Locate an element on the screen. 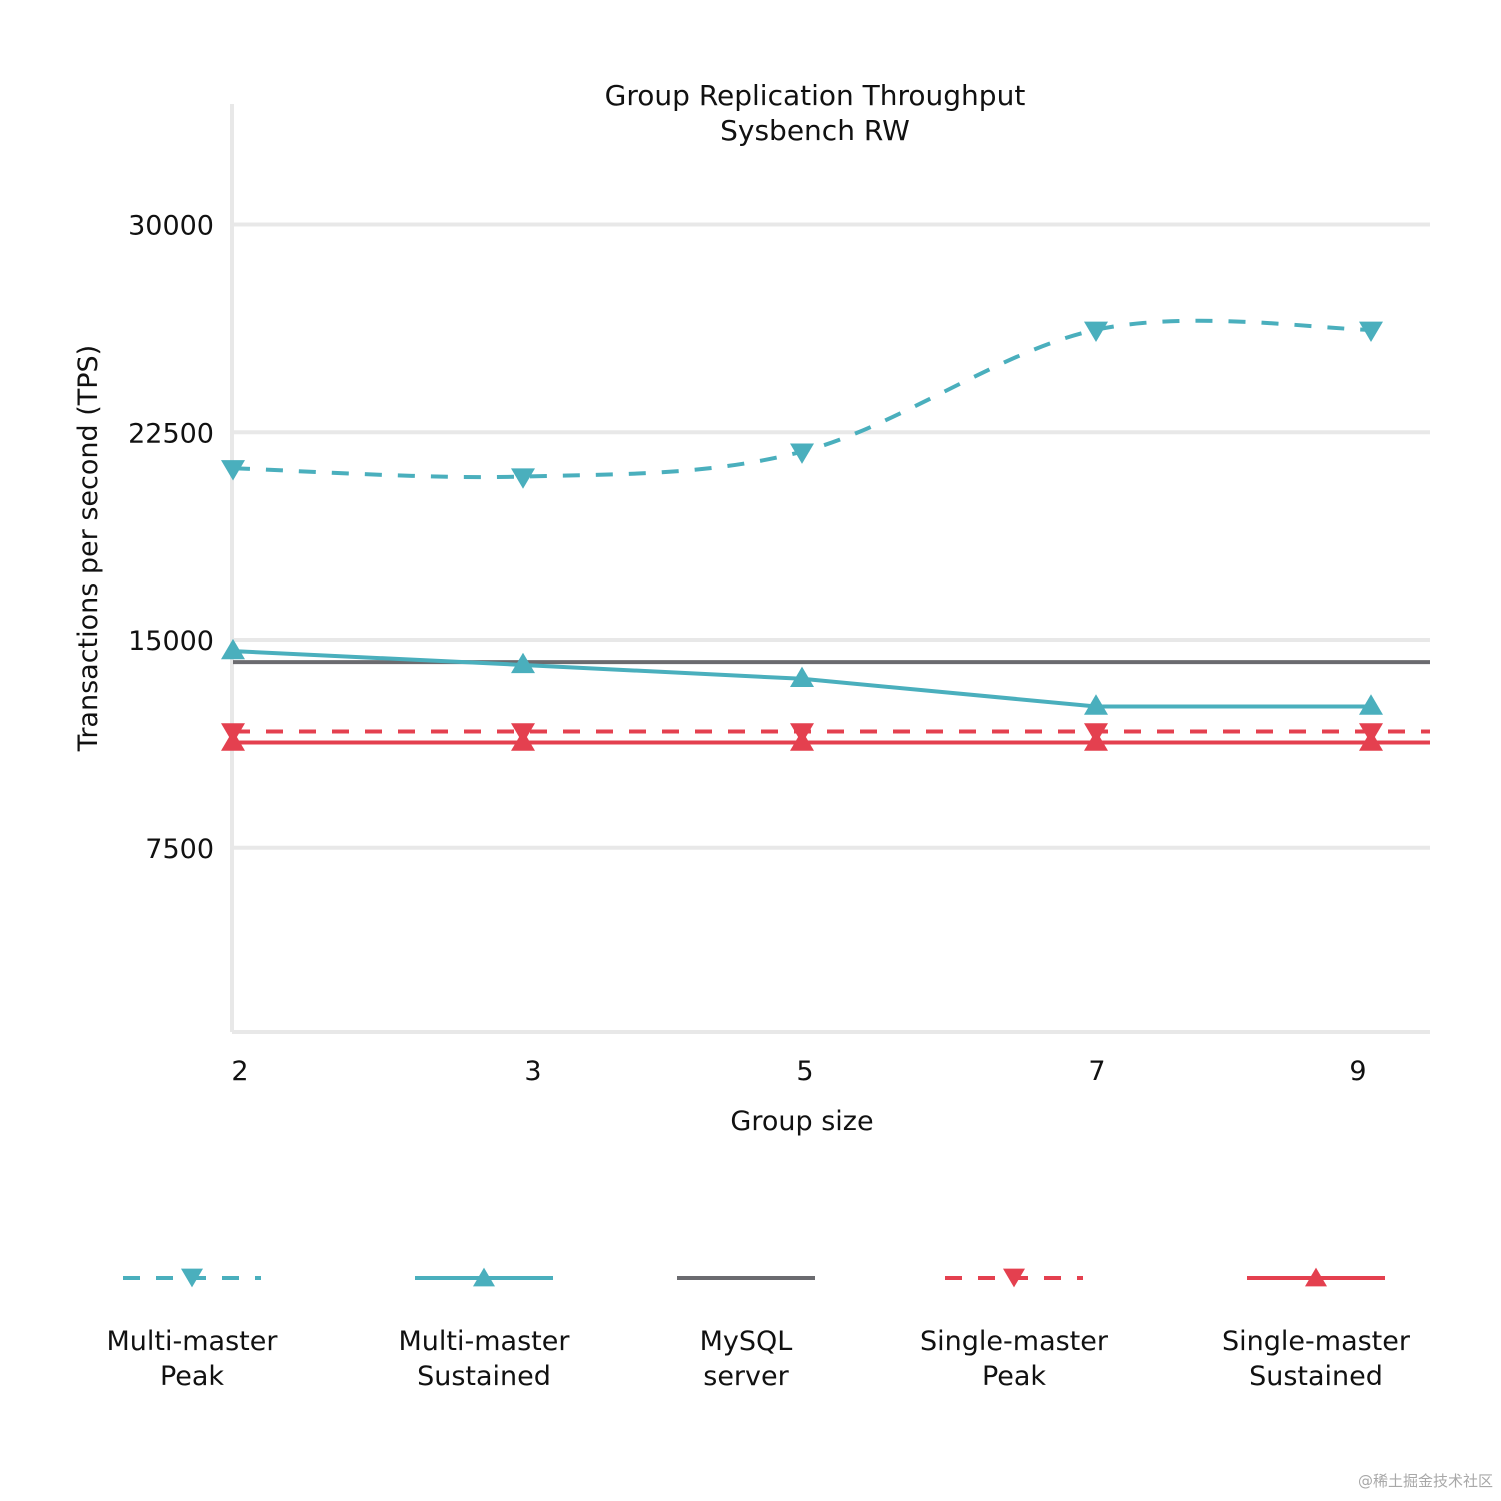 The width and height of the screenshot is (1501, 1501). chart-title: Group Replication Throughput is located at coordinates (815, 95).